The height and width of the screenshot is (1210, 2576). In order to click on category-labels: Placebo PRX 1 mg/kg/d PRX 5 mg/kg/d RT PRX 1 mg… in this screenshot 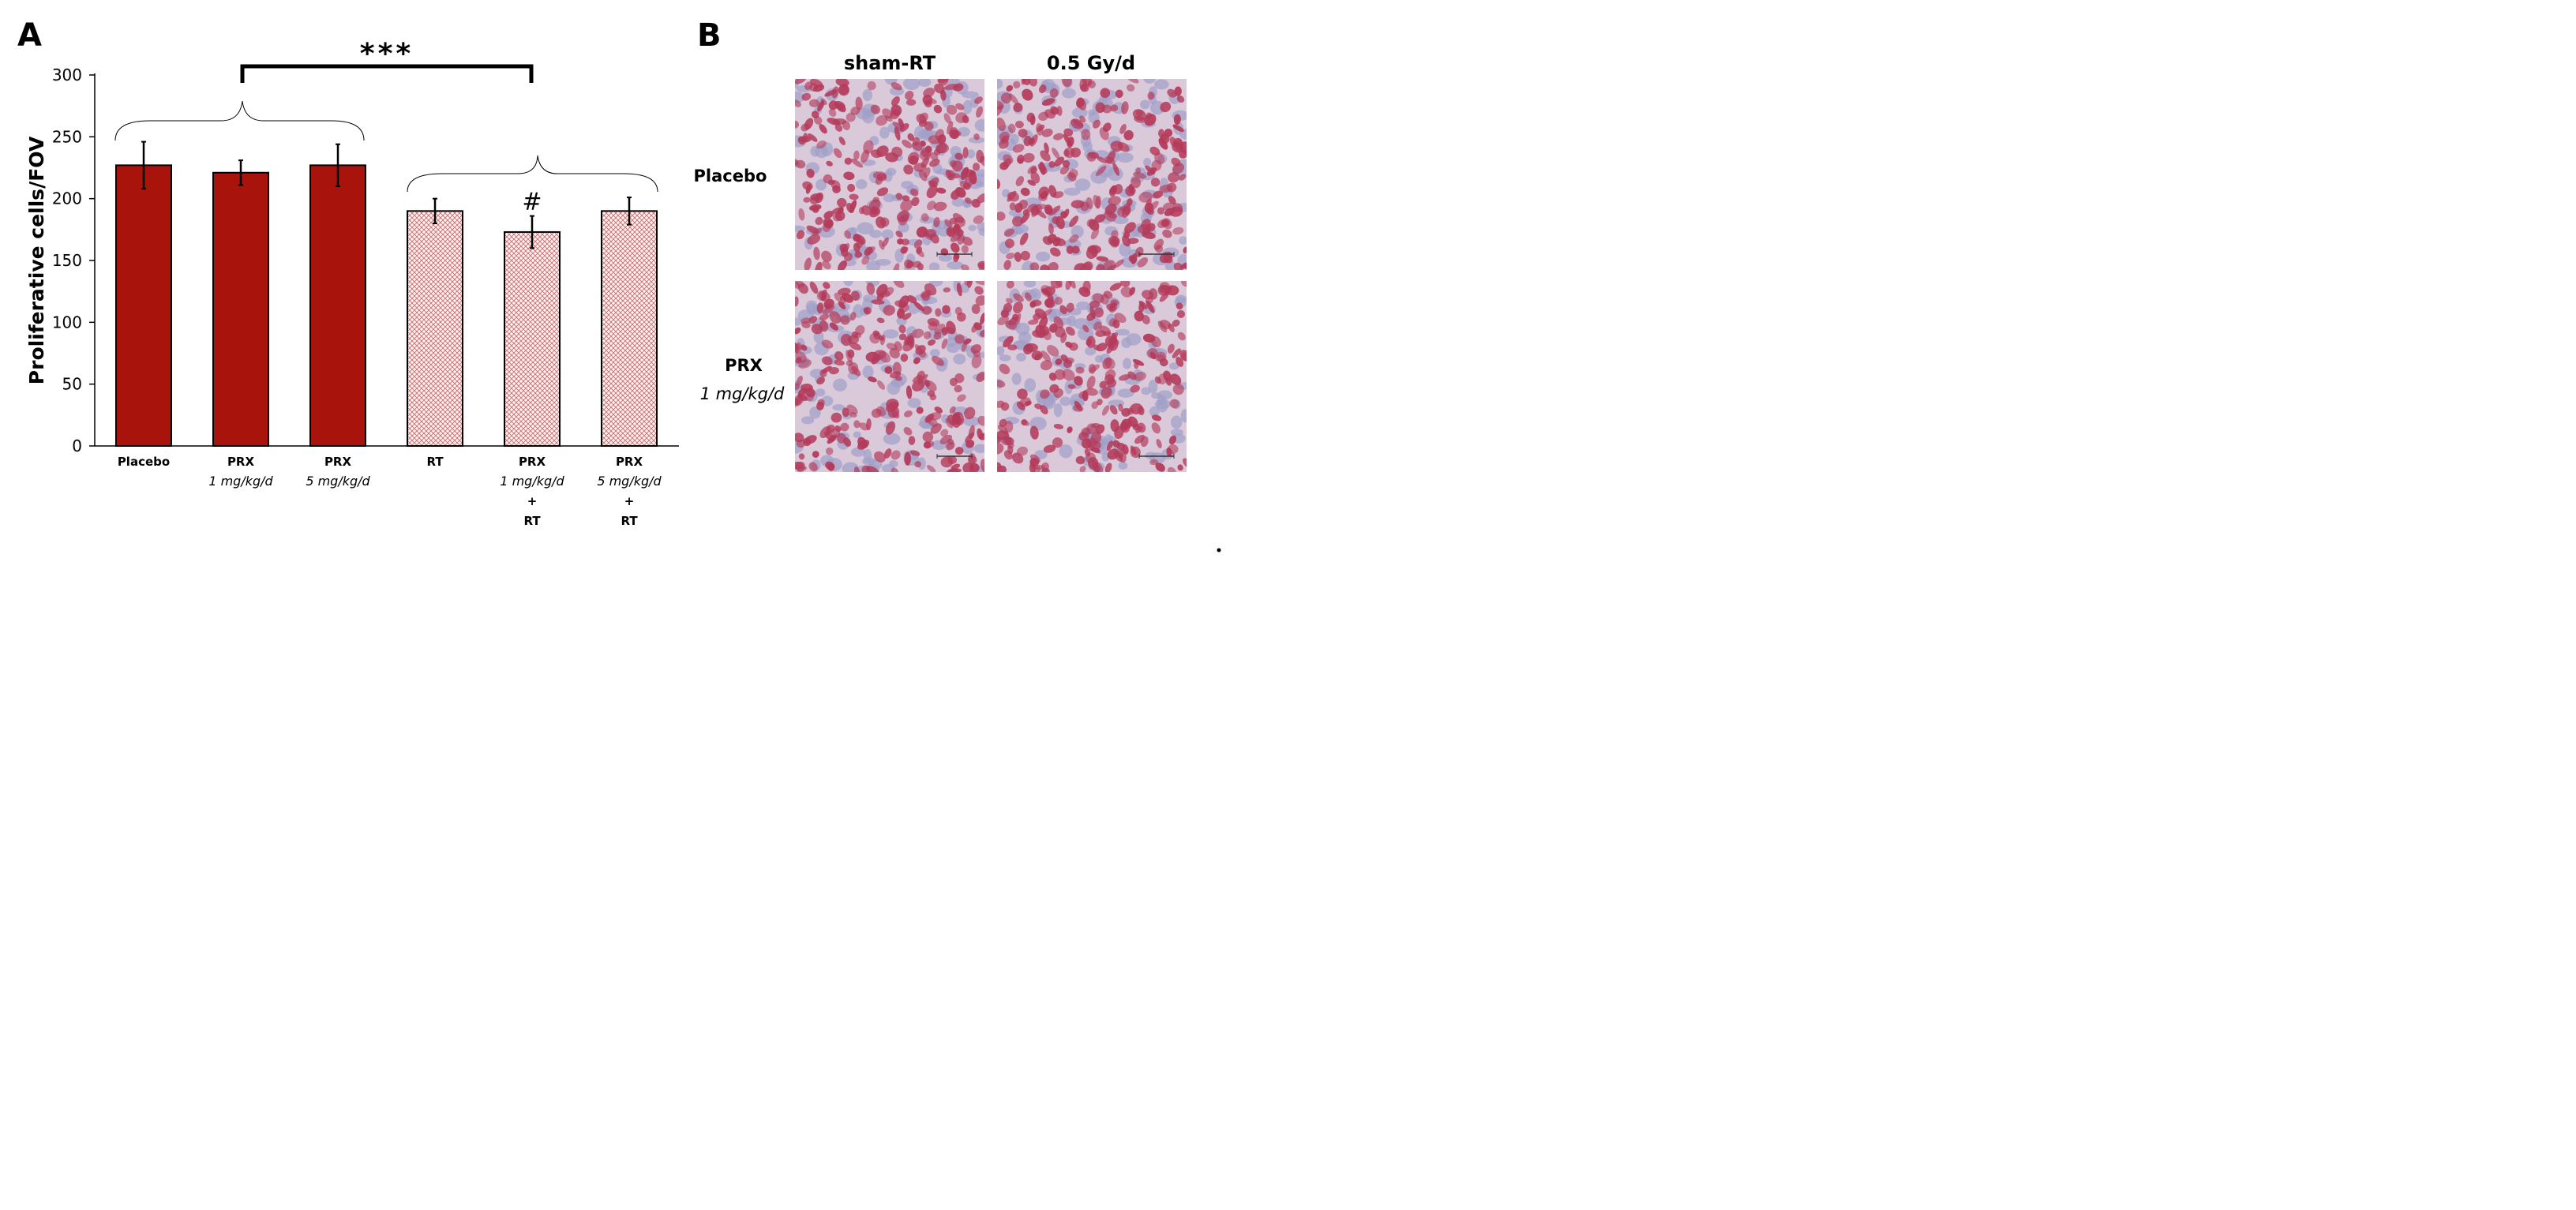, I will do `click(390, 491)`.